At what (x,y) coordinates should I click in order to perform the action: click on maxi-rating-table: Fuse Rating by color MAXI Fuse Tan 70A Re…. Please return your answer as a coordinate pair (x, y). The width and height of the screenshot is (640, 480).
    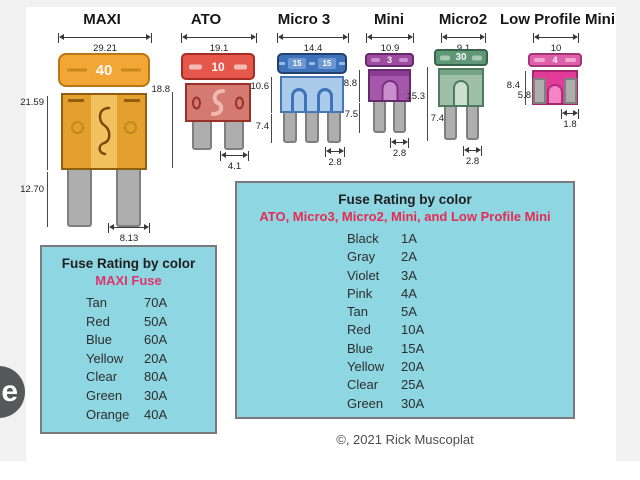
    Looking at the image, I should click on (128, 339).